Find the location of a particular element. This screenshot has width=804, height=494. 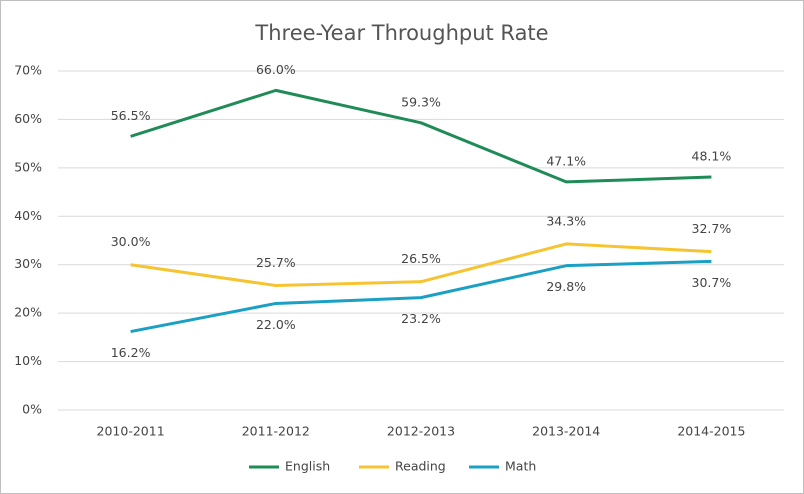

x-tick-label: 2012-2013 is located at coordinates (421, 431).